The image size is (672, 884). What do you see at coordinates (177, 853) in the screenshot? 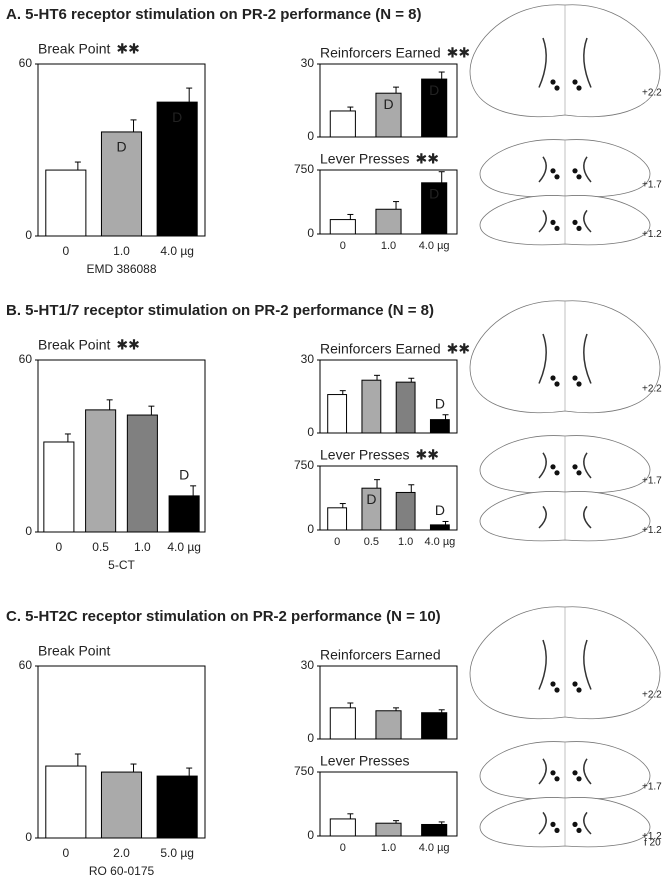
I see `x-tick-label: 5.0 µg` at bounding box center [177, 853].